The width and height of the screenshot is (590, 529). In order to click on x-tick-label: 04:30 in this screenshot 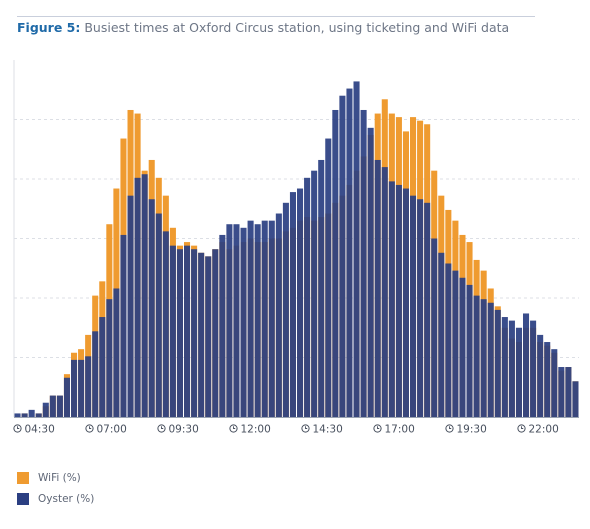, I will do `click(40, 430)`.